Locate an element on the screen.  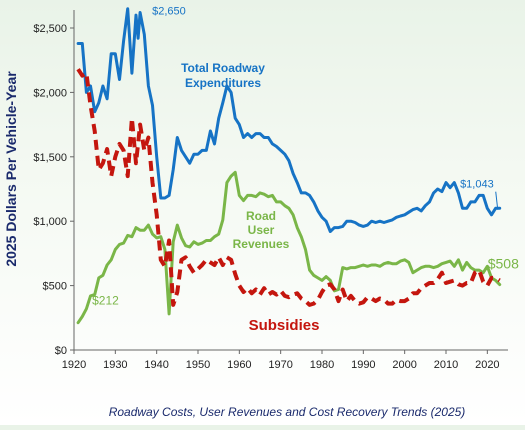
x-tick-label: 1950 is located at coordinates (198, 365).